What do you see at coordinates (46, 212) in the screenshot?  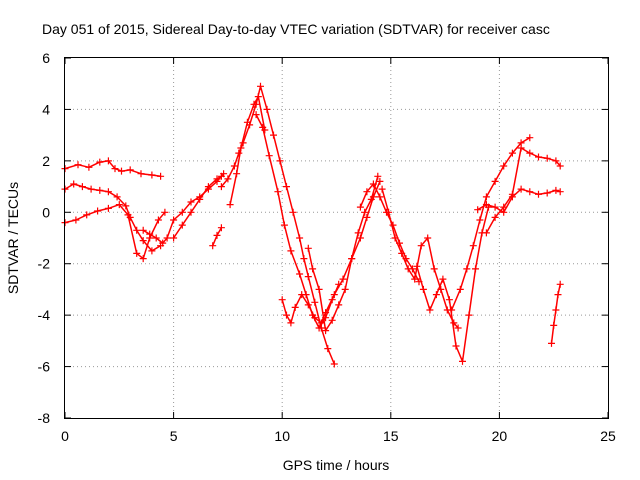 I see `y-tick-label: 0` at bounding box center [46, 212].